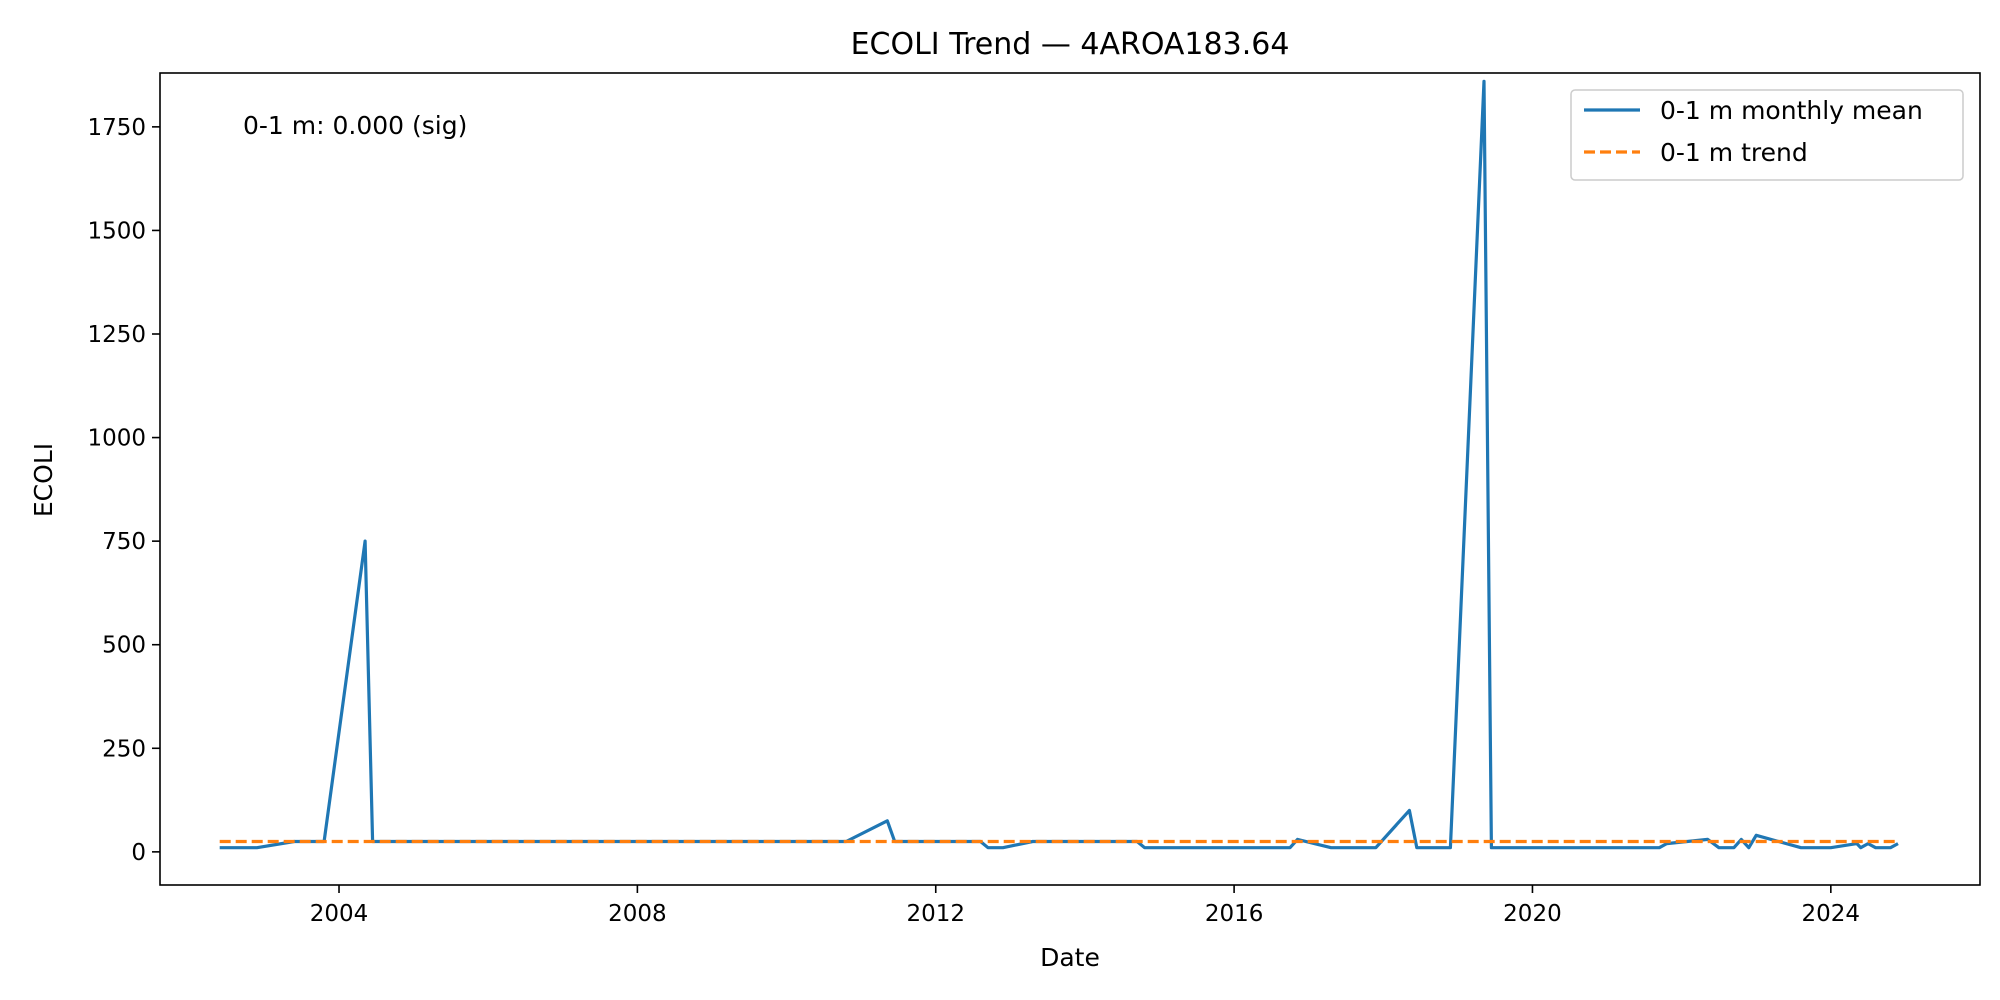 The height and width of the screenshot is (1000, 2000). Describe the element at coordinates (1791, 110) in the screenshot. I see `legend-label-monthly-mean: 0-1 m monthly mean` at that location.